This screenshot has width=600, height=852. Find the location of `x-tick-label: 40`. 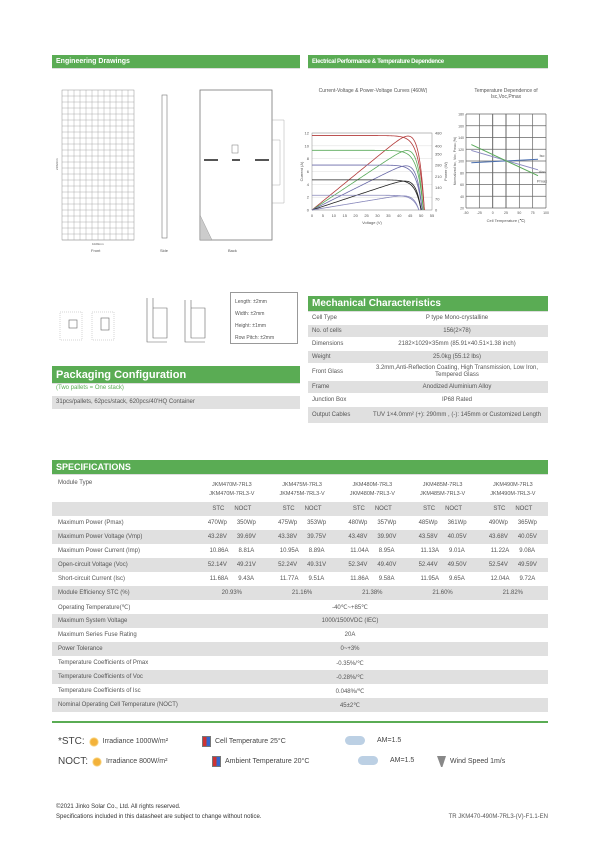

x-tick-label: 40 is located at coordinates (399, 215).